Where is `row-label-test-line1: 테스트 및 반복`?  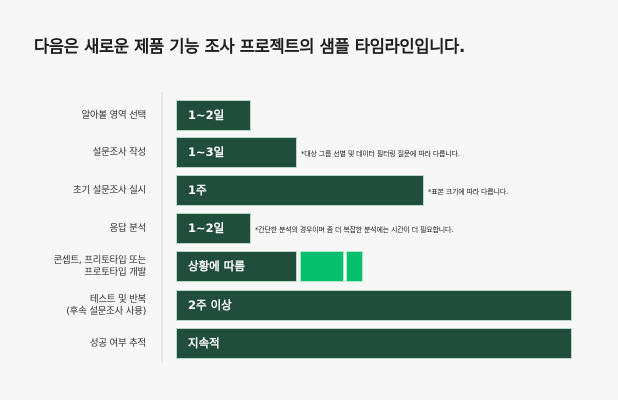
row-label-test-line1: 테스트 및 반복 is located at coordinates (117, 299).